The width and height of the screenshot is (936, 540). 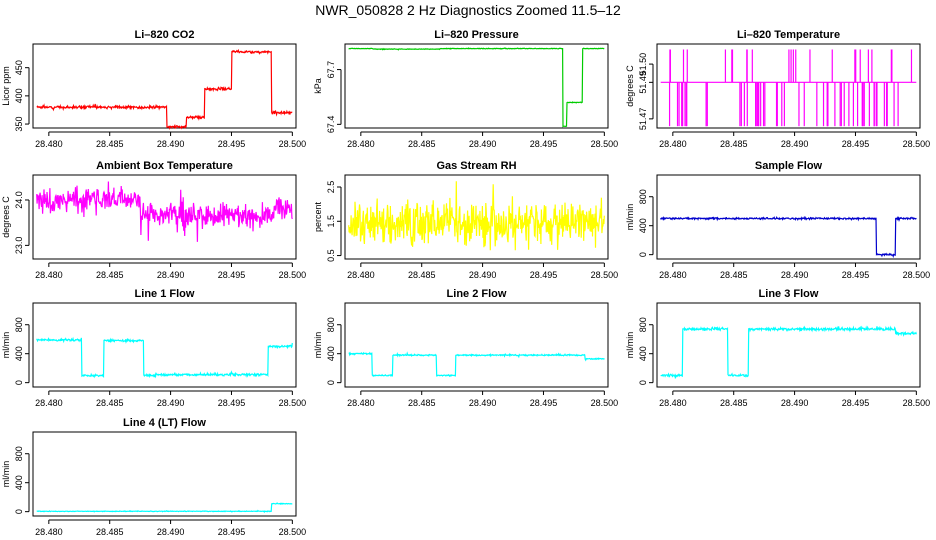 What do you see at coordinates (19, 200) in the screenshot?
I see `y-tick-label: 24.0` at bounding box center [19, 200].